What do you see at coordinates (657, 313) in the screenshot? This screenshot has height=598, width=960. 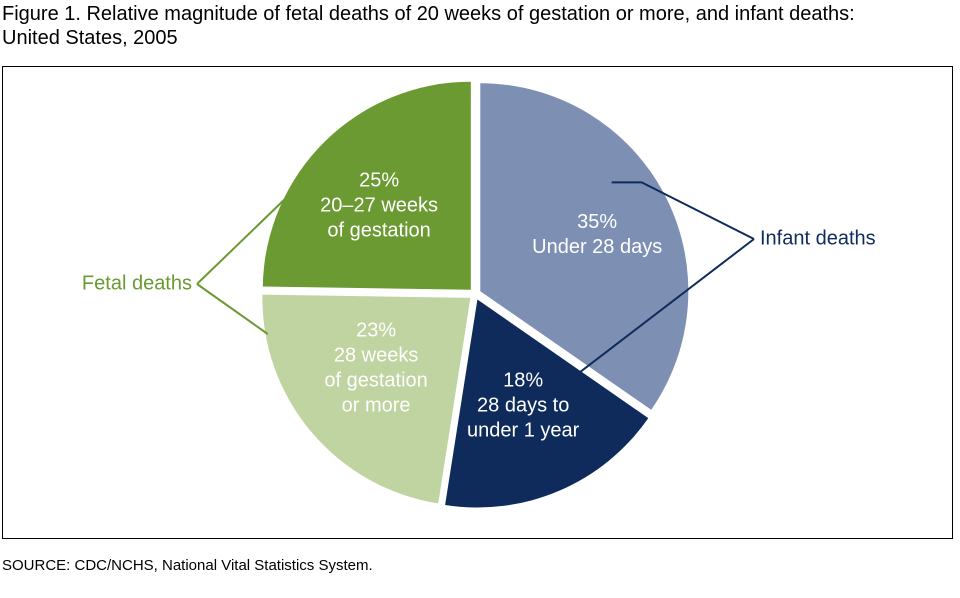 I see `callout-line-infant-28-days-to-1-year` at bounding box center [657, 313].